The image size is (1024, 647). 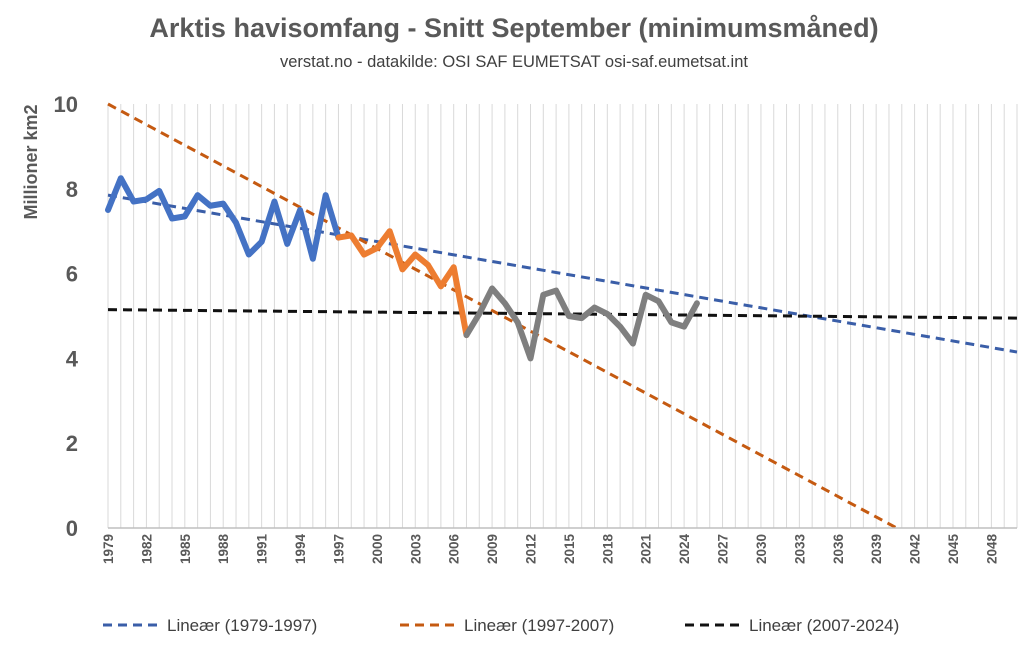 I want to click on x-tick-label: 2030, so click(x=761, y=549).